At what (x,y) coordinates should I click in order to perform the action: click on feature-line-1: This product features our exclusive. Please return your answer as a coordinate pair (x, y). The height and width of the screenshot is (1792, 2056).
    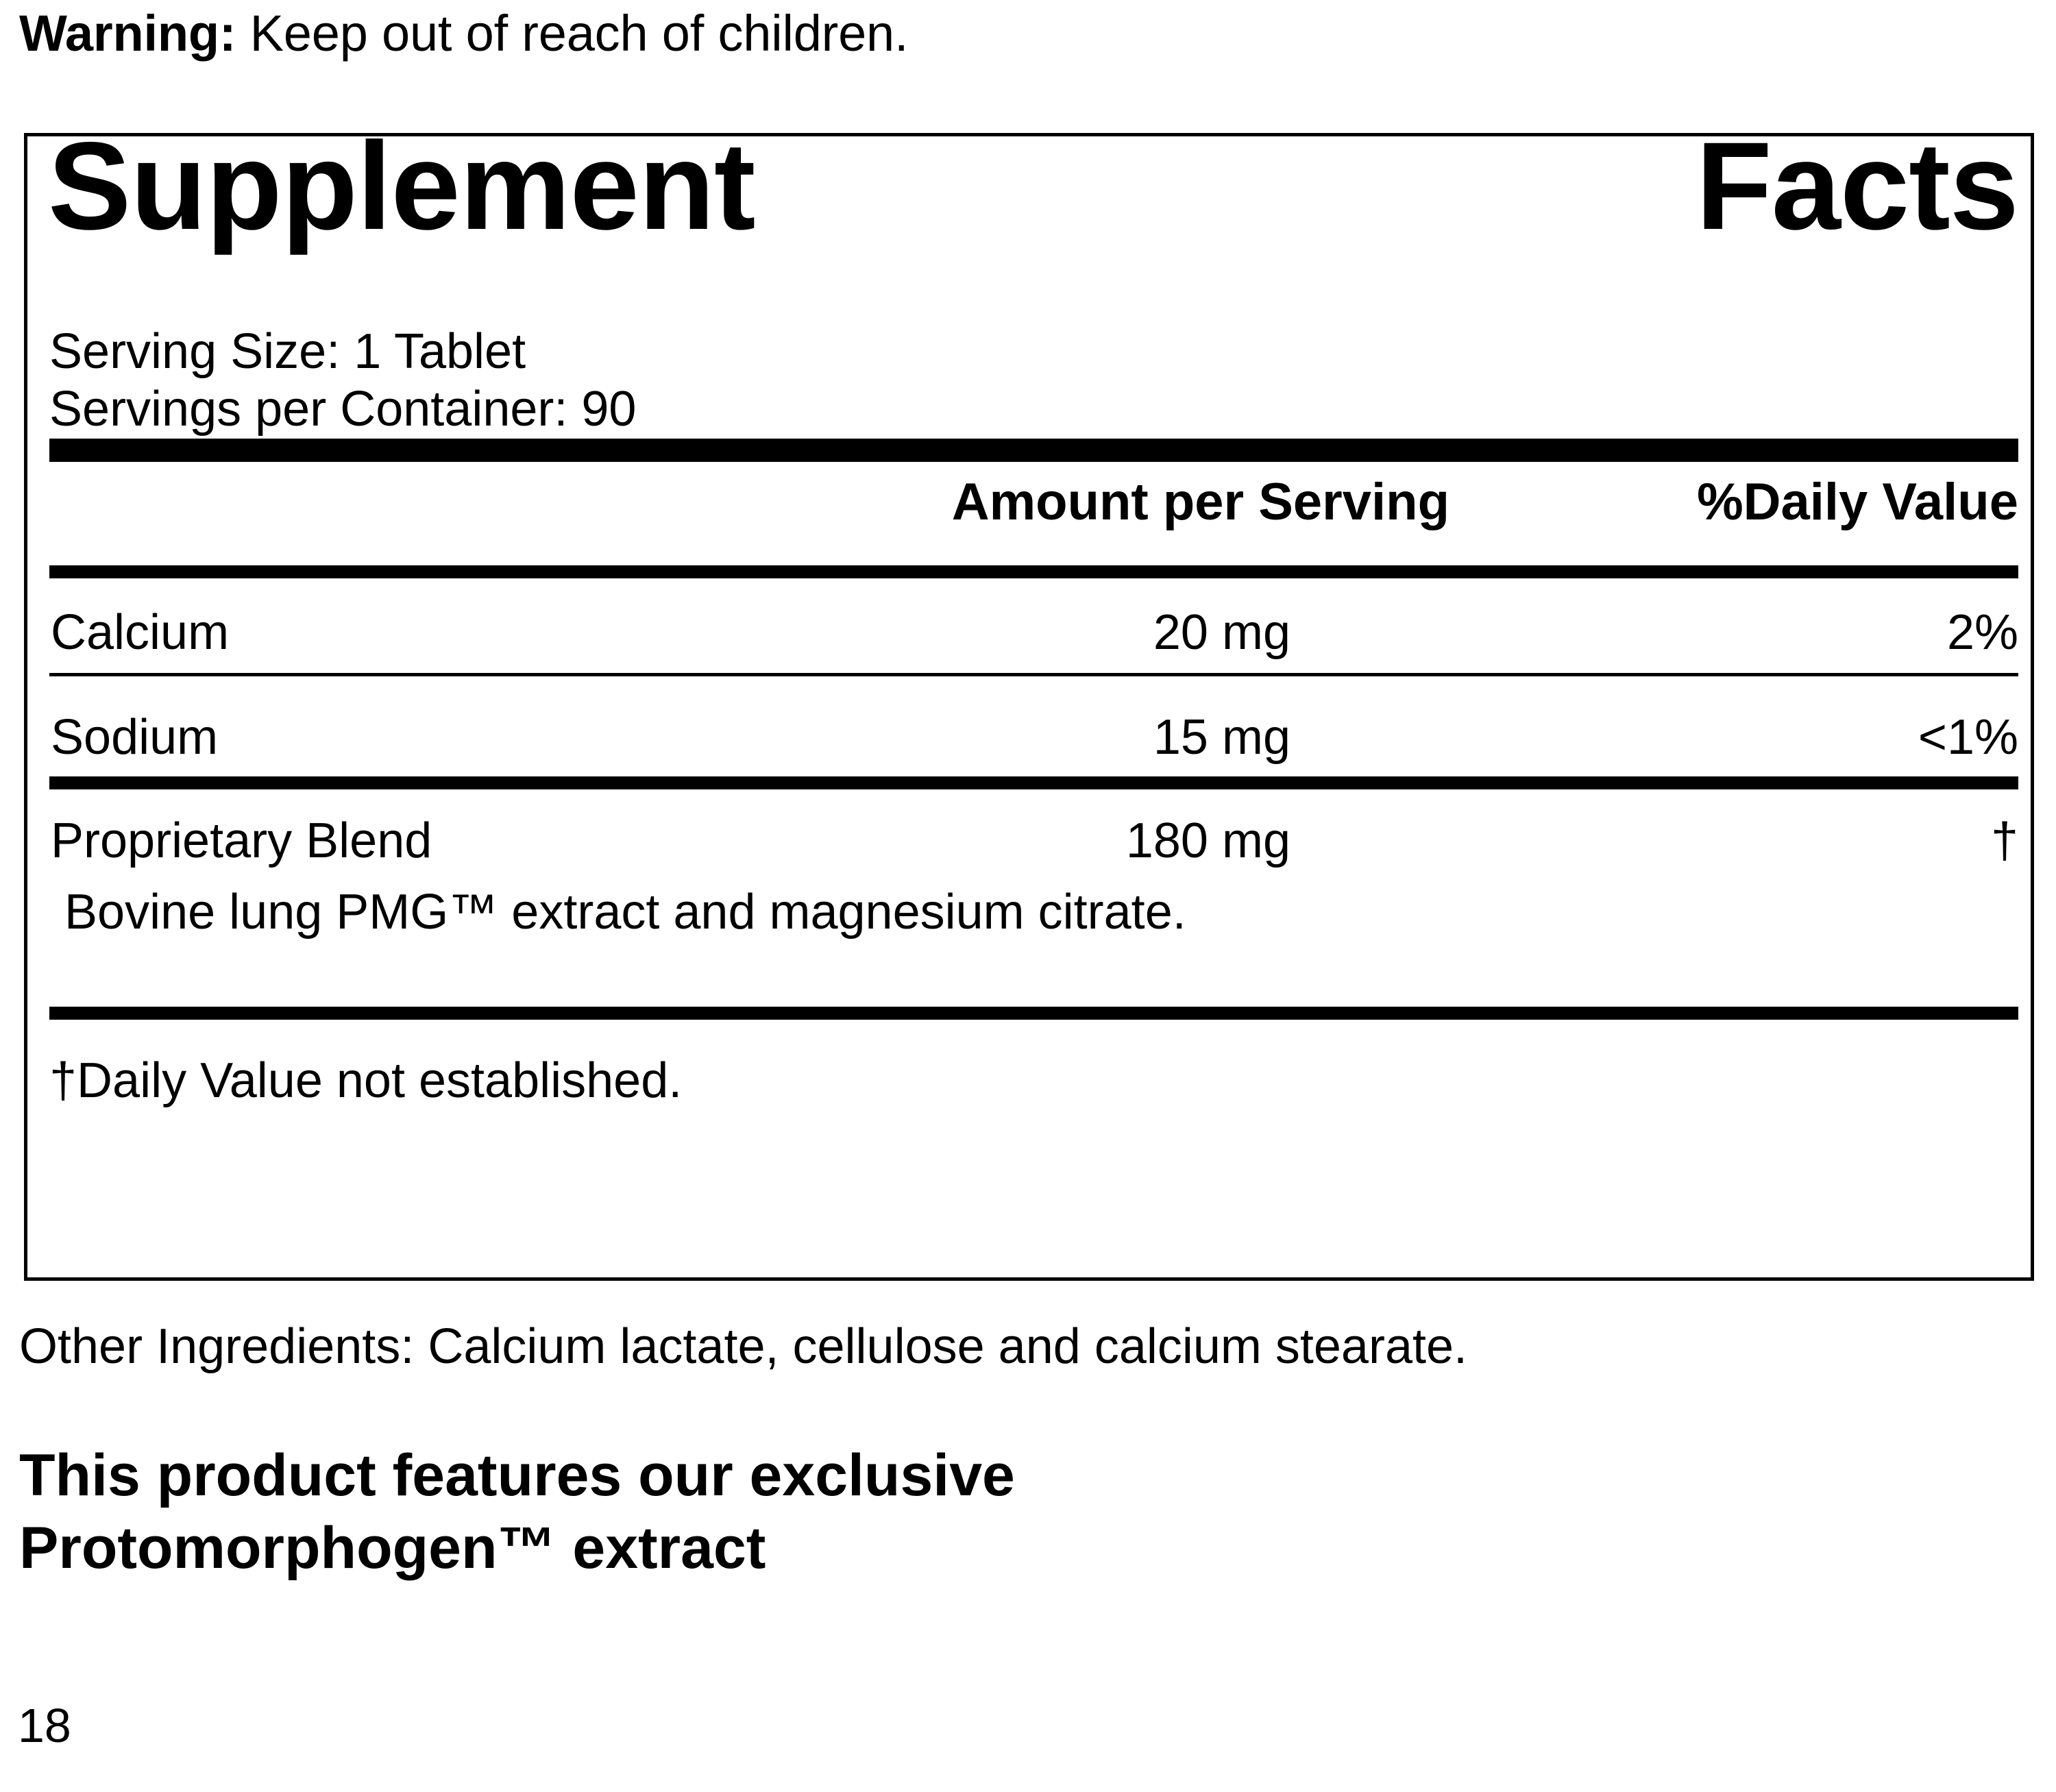
    Looking at the image, I should click on (517, 1475).